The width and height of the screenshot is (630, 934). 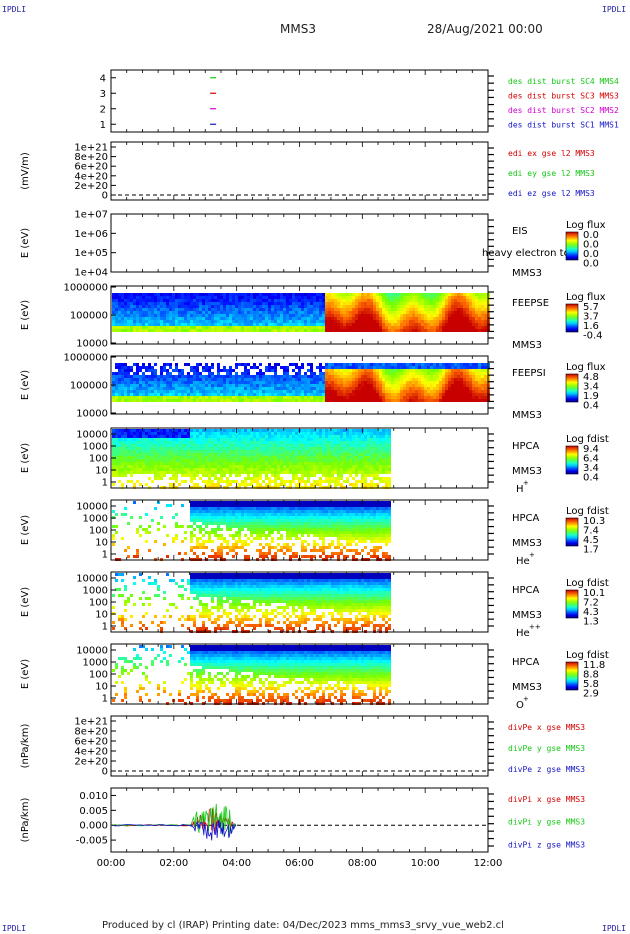 What do you see at coordinates (593, 336) in the screenshot?
I see `colorbar-tick-feepse-3: -0.4` at bounding box center [593, 336].